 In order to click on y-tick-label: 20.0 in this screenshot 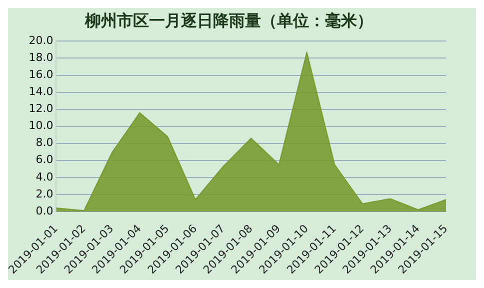, I will do `click(41, 41)`.